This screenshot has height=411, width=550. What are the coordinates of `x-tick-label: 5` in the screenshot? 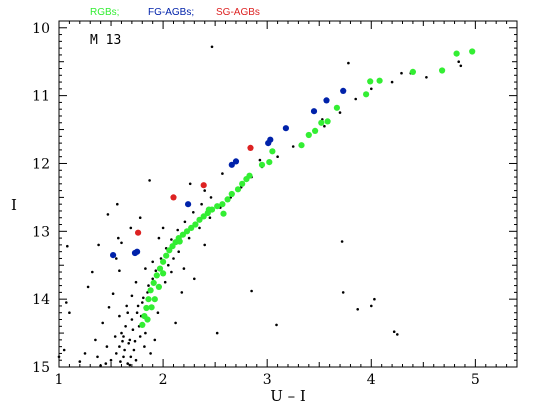 It's located at (475, 380).